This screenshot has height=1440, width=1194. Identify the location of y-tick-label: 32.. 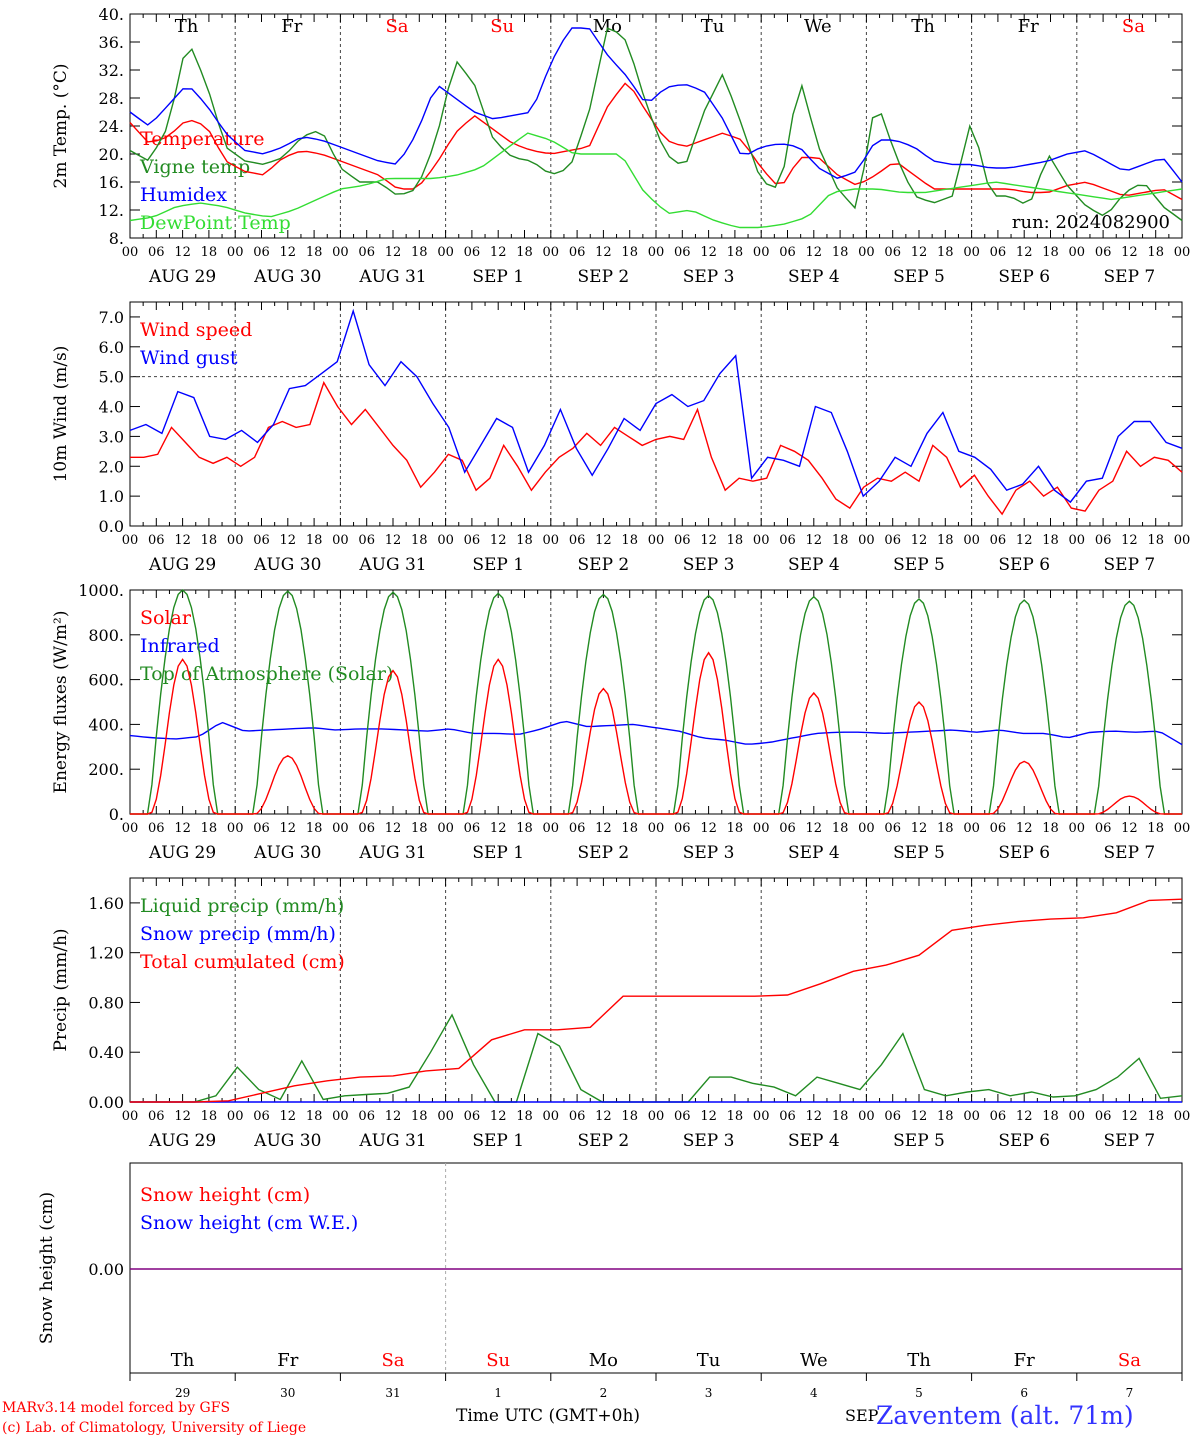
(111, 70).